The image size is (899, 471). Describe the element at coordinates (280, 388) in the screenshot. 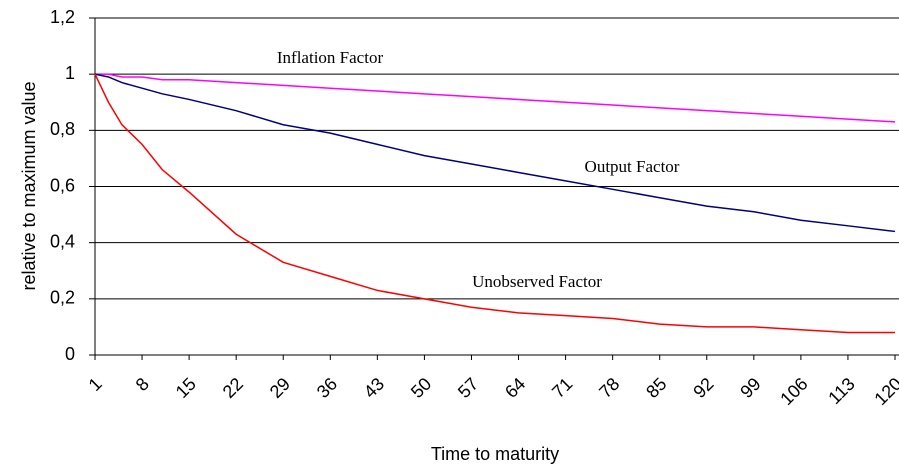

I see `x-tick-label: 29` at that location.